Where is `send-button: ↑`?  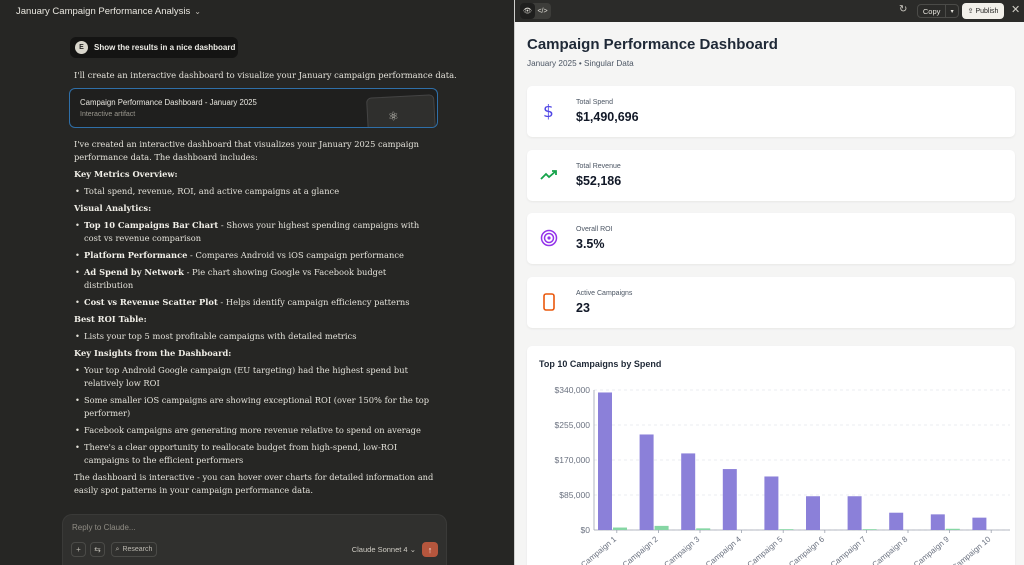 send-button: ↑ is located at coordinates (430, 549).